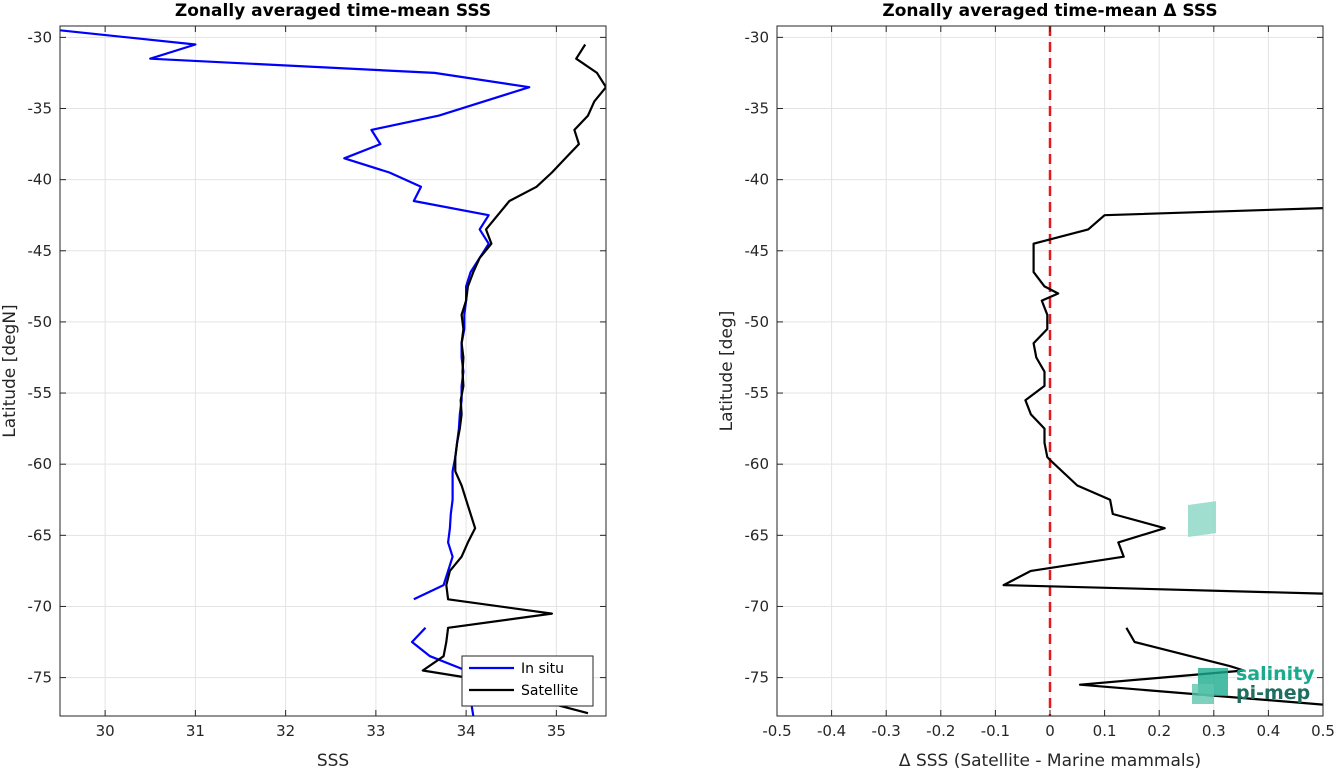 The height and width of the screenshot is (769, 1336). I want to click on y-axis-label: Latitude [degN], so click(10, 370).